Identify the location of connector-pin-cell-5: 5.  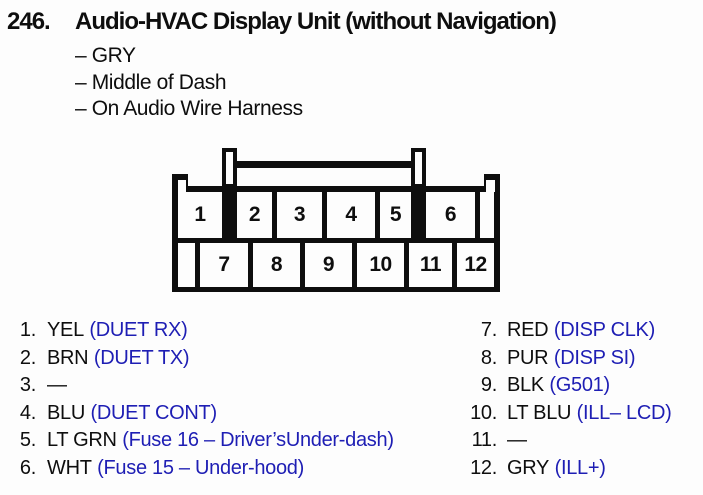
(395, 215).